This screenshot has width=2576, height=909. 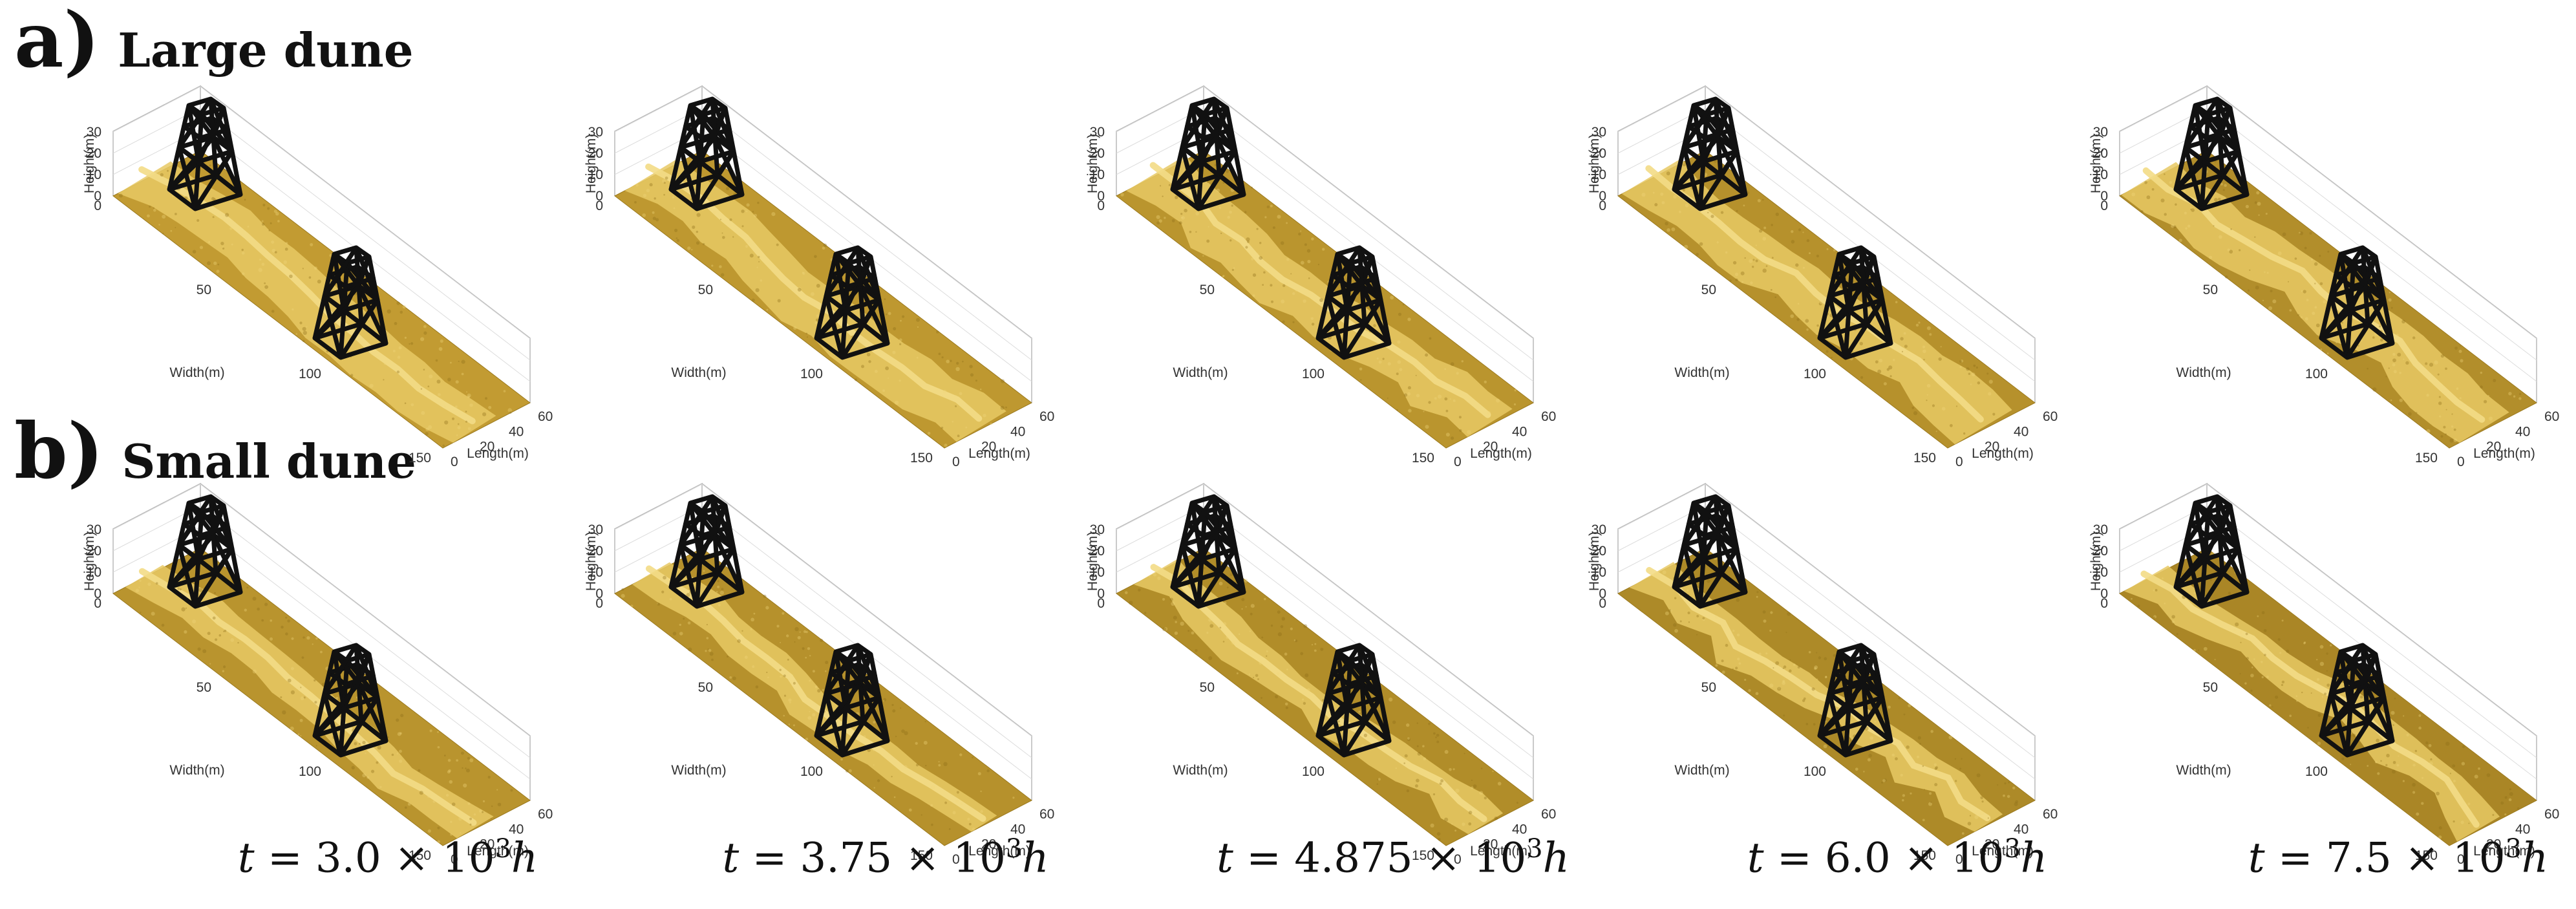 I want to click on row-a-title: Large dune, so click(x=266, y=50).